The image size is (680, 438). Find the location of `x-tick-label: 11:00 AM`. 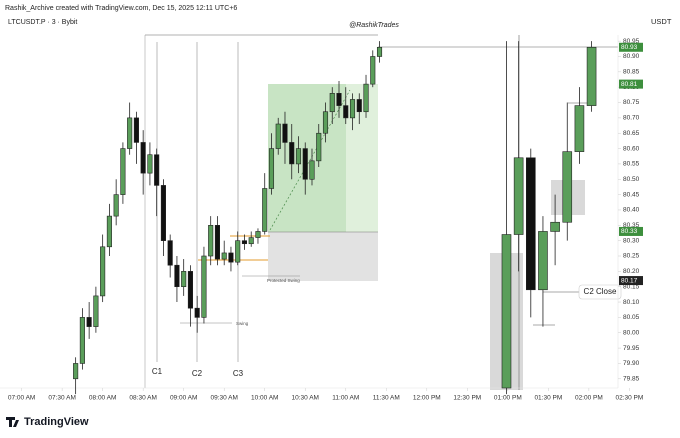

x-tick-label: 11:00 AM is located at coordinates (345, 398).